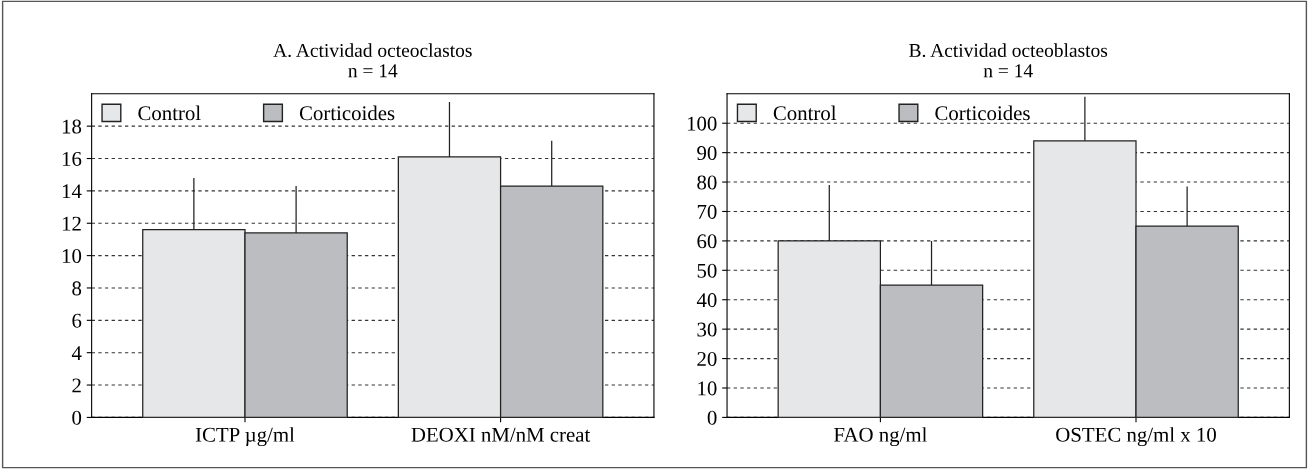 The height and width of the screenshot is (469, 1309). What do you see at coordinates (72, 126) in the screenshot?
I see `y-tick-label: 18` at bounding box center [72, 126].